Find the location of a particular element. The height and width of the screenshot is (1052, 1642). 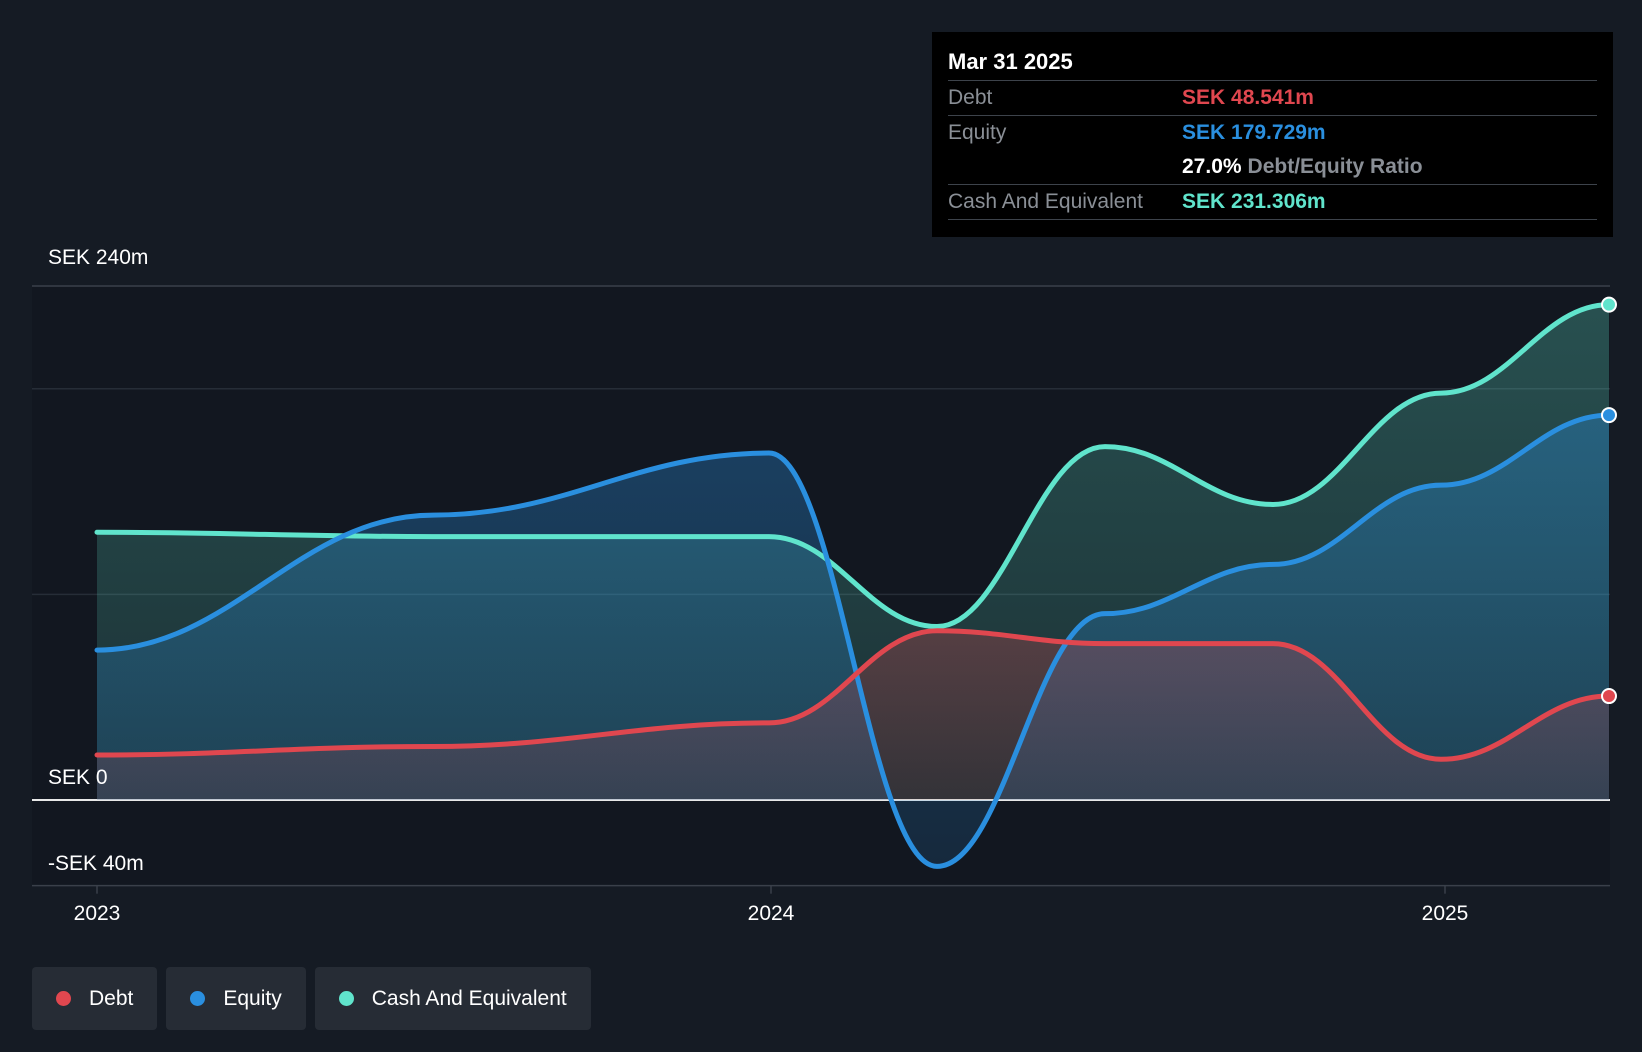

tooltip-debt-label: Debt is located at coordinates (970, 97).